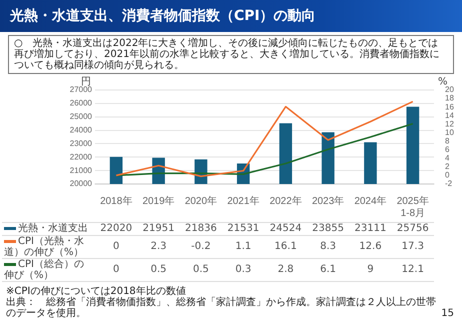 Image resolution: width=462 pixels, height=320 pixels. What do you see at coordinates (449, 89) in the screenshot?
I see `y2-tick-label: 20` at bounding box center [449, 89].